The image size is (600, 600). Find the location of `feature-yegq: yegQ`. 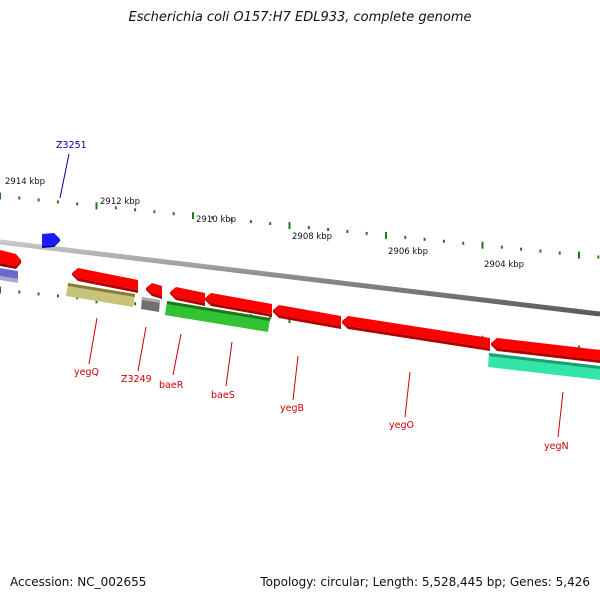

feature-yegq: yegQ is located at coordinates (100, 330).